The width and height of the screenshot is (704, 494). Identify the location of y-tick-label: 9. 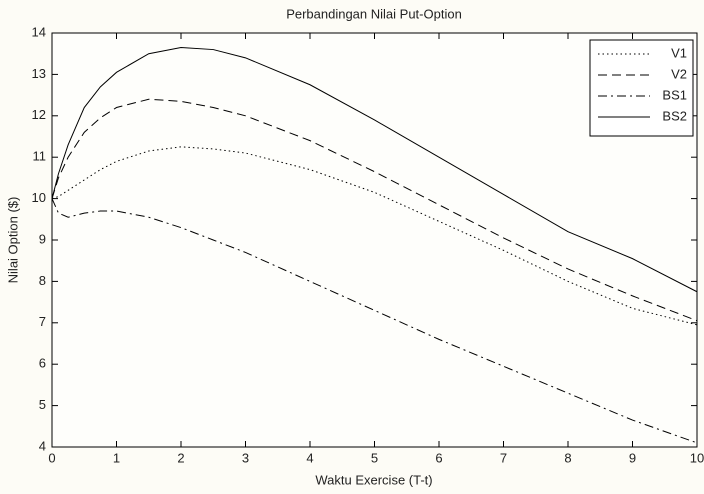
(42, 238).